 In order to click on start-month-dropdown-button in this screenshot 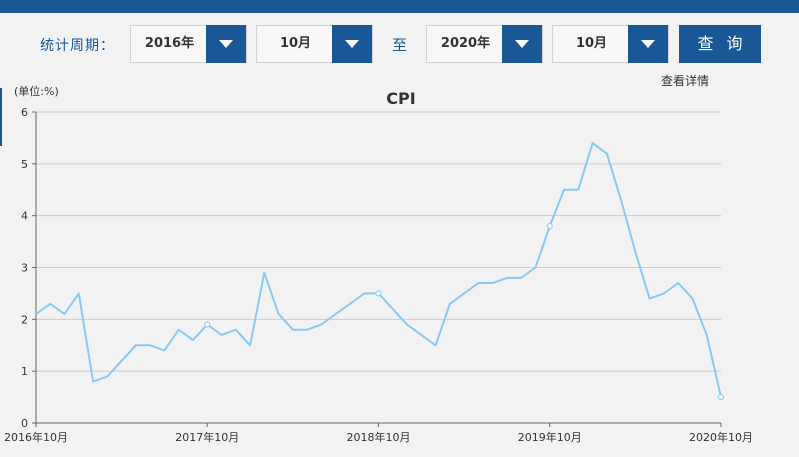, I will do `click(352, 44)`.